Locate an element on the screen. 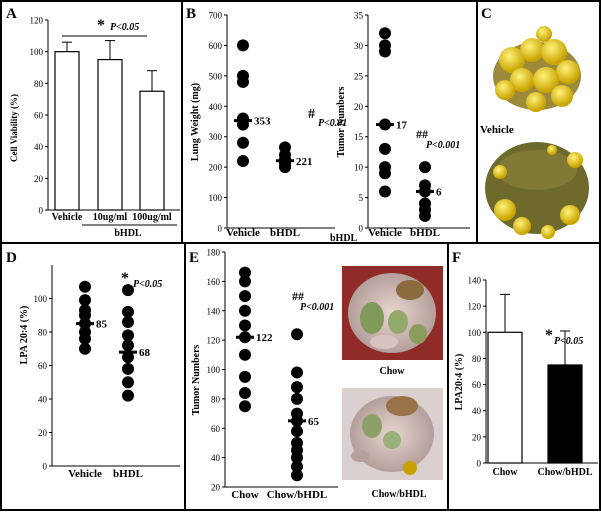 Image resolution: width=601 pixels, height=512 pixels. E-ytick-label: 180 is located at coordinates (214, 253).